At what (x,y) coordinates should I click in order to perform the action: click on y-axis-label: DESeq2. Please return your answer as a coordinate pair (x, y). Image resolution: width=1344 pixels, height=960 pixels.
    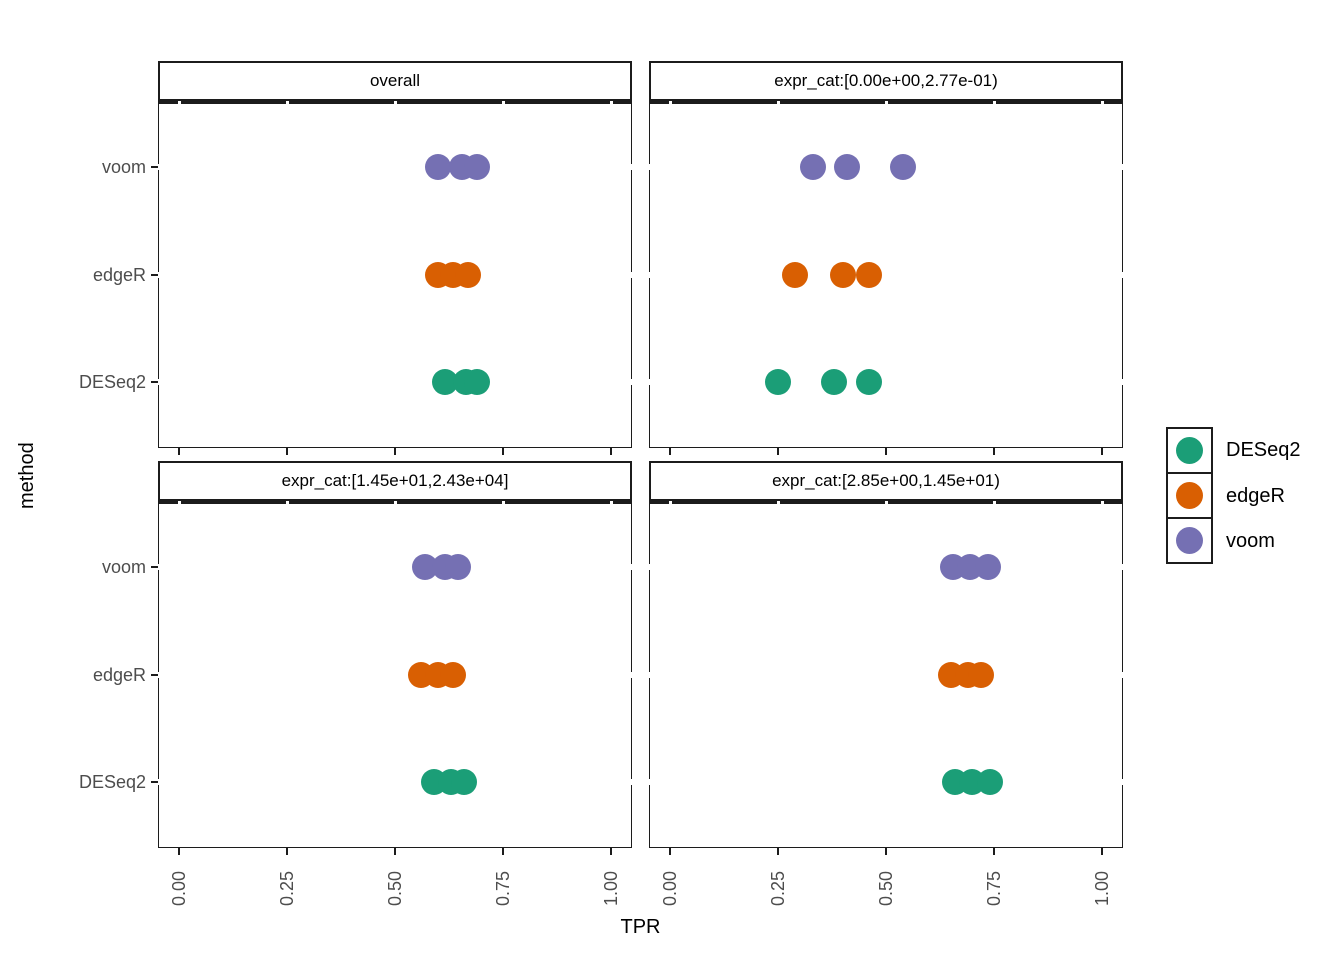
    Looking at the image, I should click on (112, 382).